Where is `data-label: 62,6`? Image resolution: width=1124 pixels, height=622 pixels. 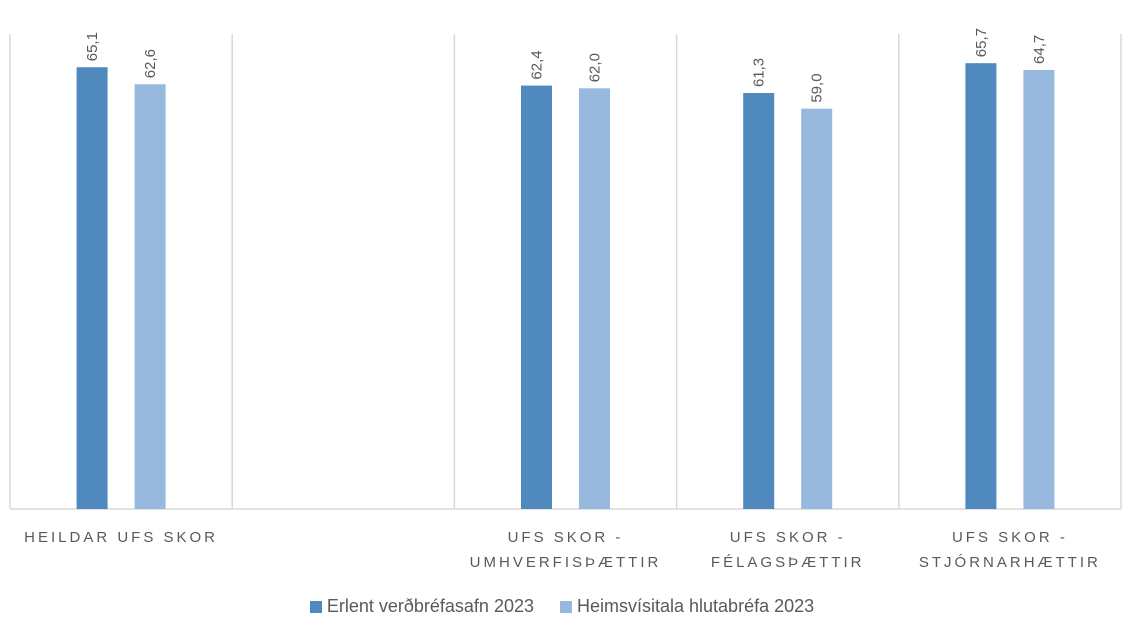 data-label: 62,6 is located at coordinates (150, 63).